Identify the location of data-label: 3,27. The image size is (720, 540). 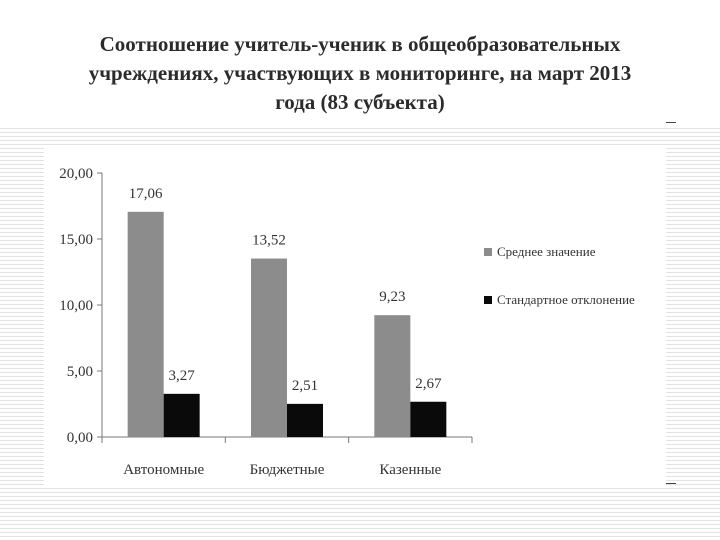
(182, 376).